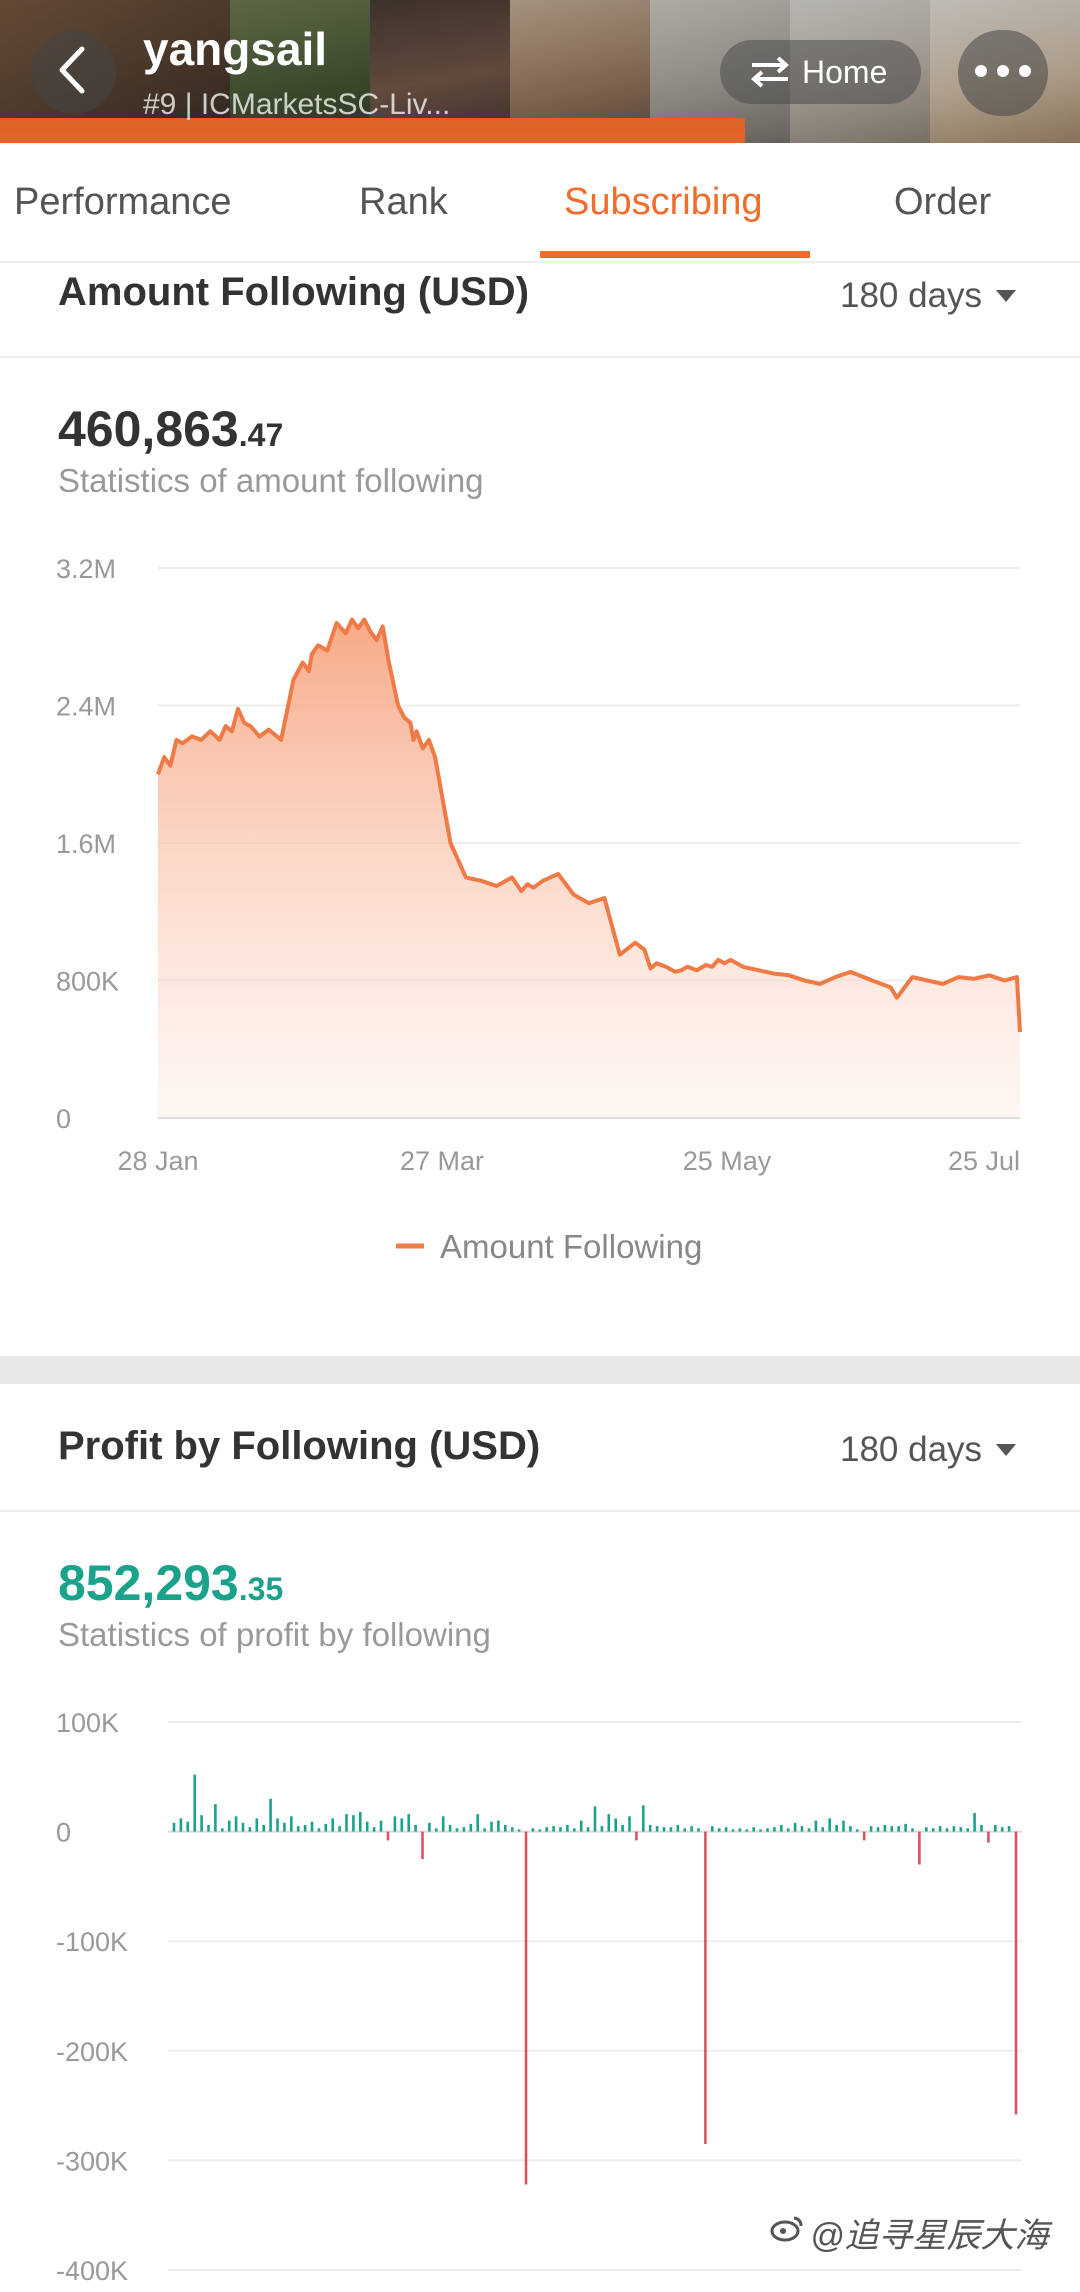 This screenshot has width=1080, height=2292. I want to click on trader-name: yangsail, so click(235, 49).